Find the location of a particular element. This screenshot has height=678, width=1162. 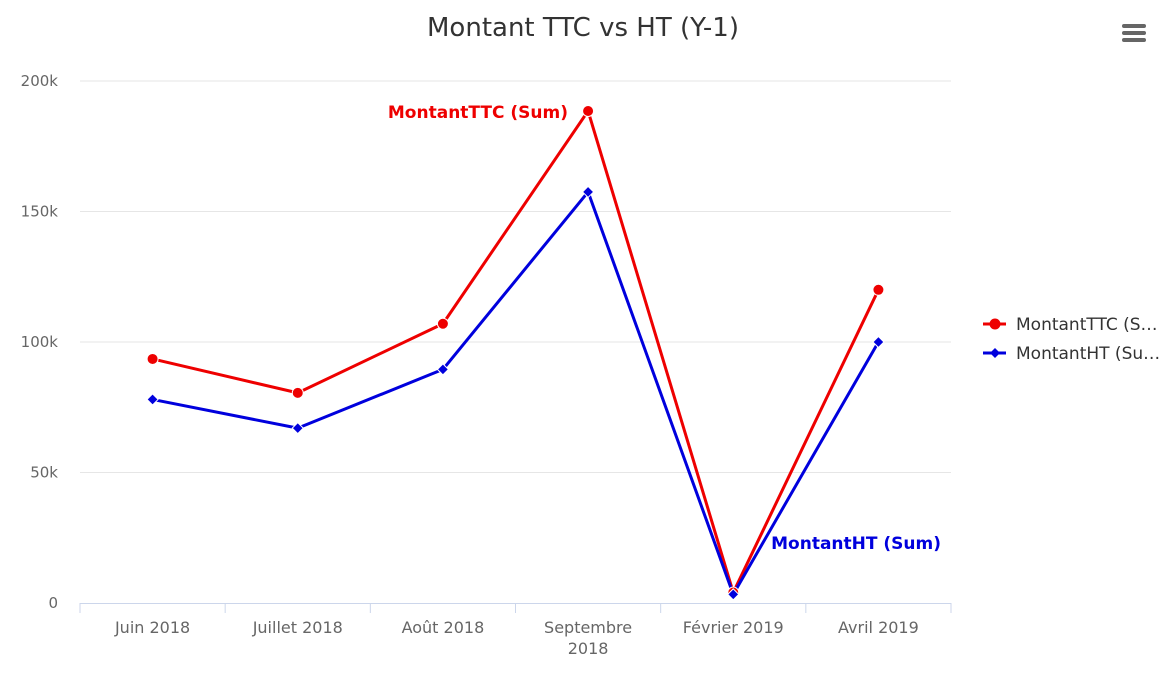

series-annotation: MontantHT (Sum) is located at coordinates (856, 544).